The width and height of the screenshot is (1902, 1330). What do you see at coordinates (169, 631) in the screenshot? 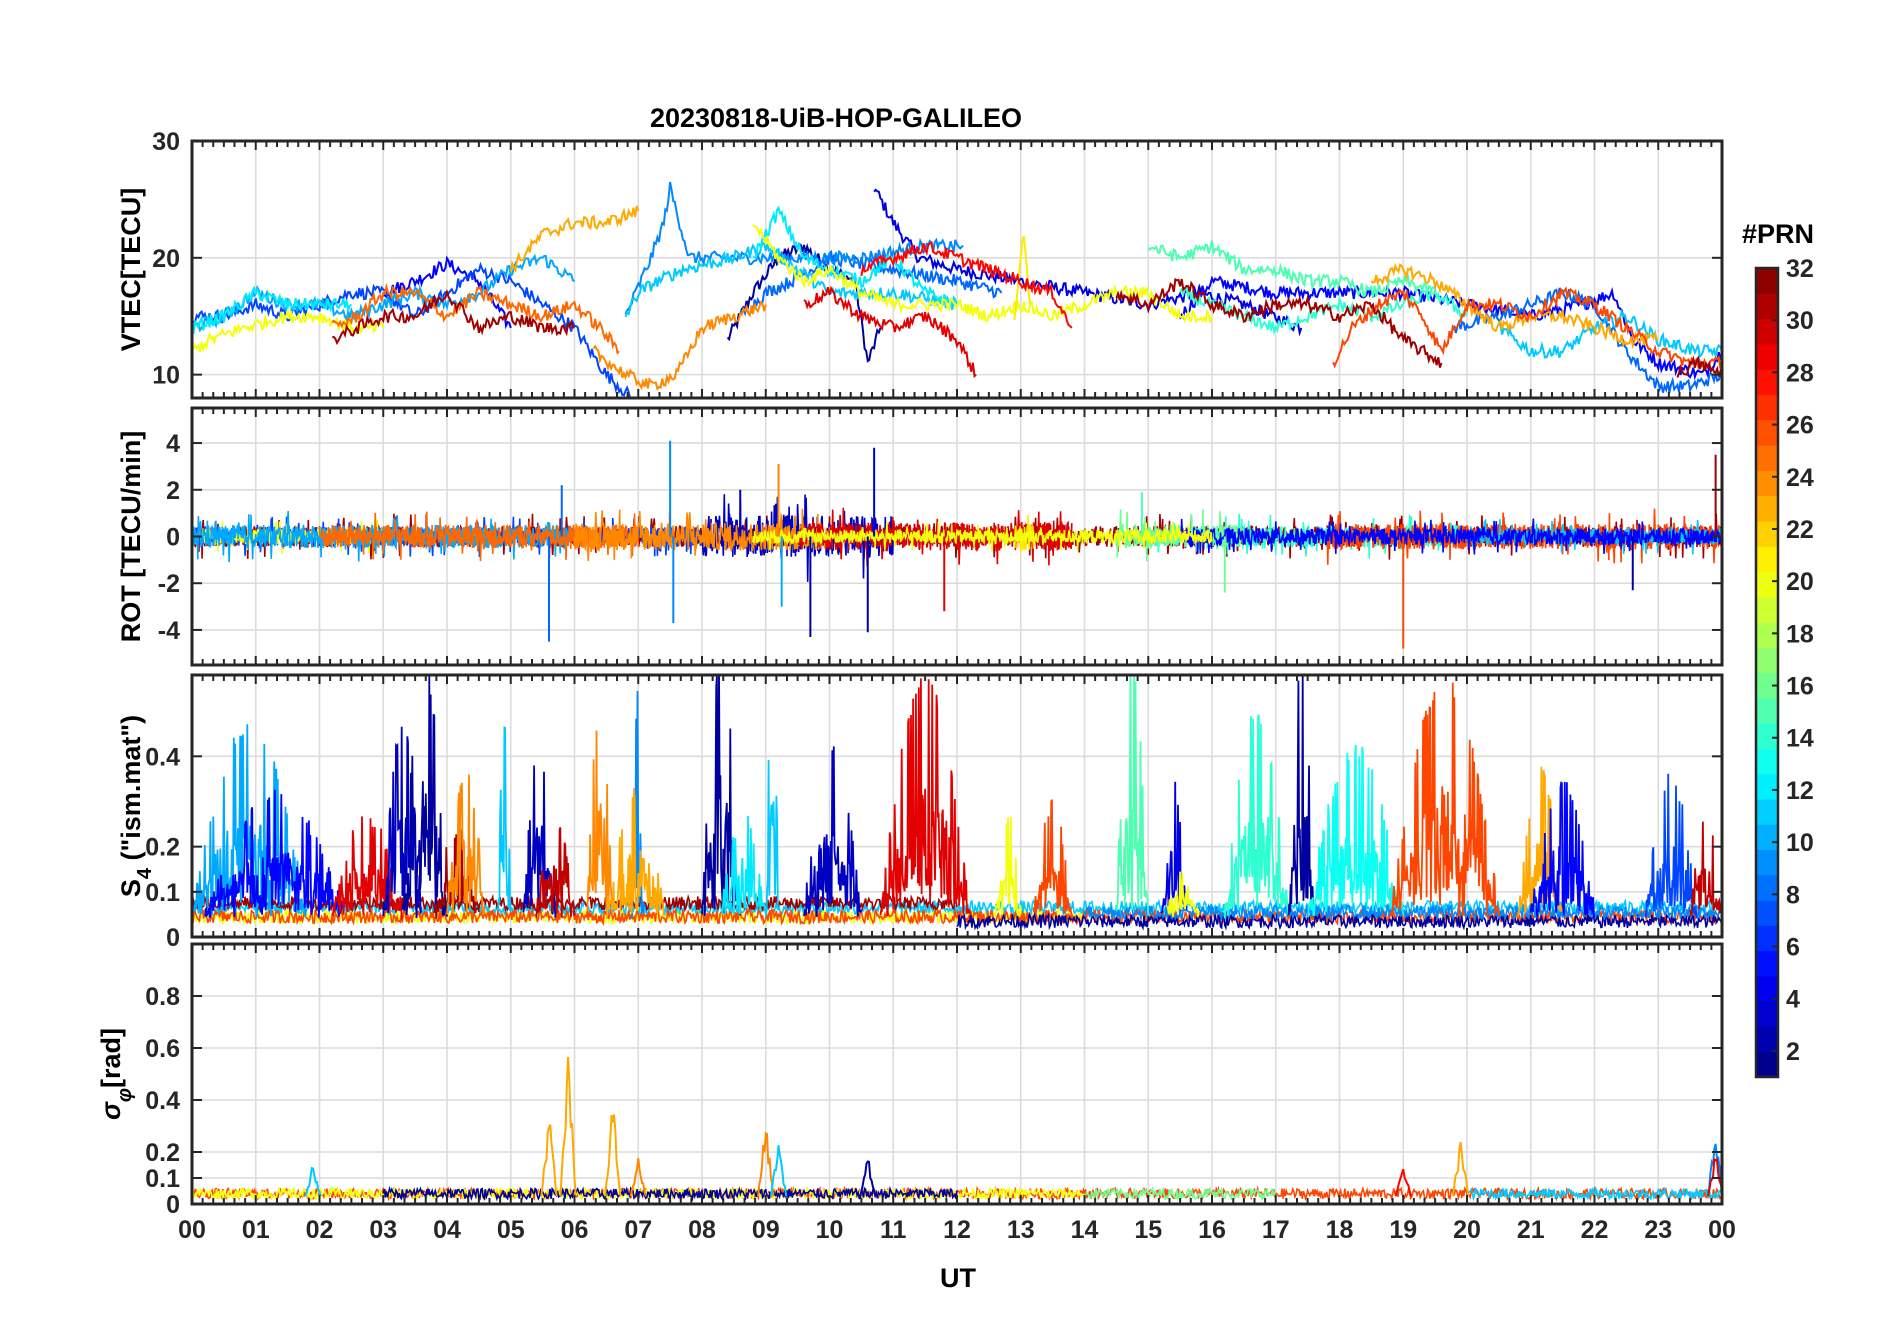
I see `y-tick-label: -4` at bounding box center [169, 631].